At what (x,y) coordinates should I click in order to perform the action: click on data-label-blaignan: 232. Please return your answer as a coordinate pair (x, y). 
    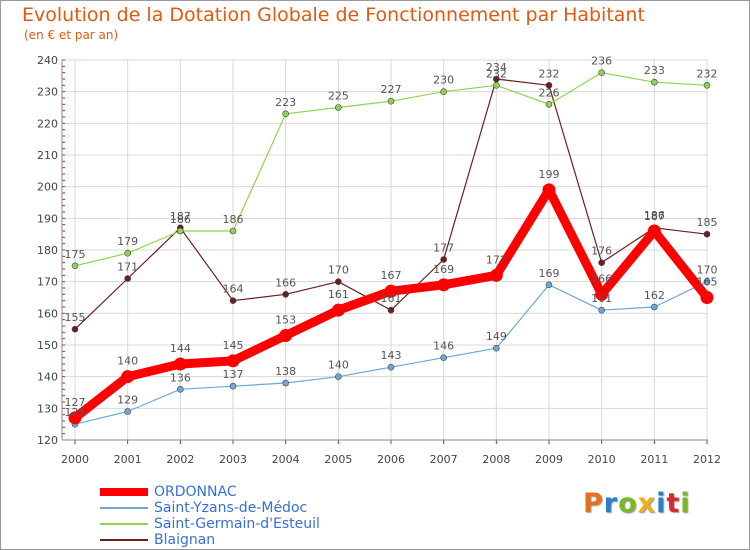
    Looking at the image, I should click on (549, 73).